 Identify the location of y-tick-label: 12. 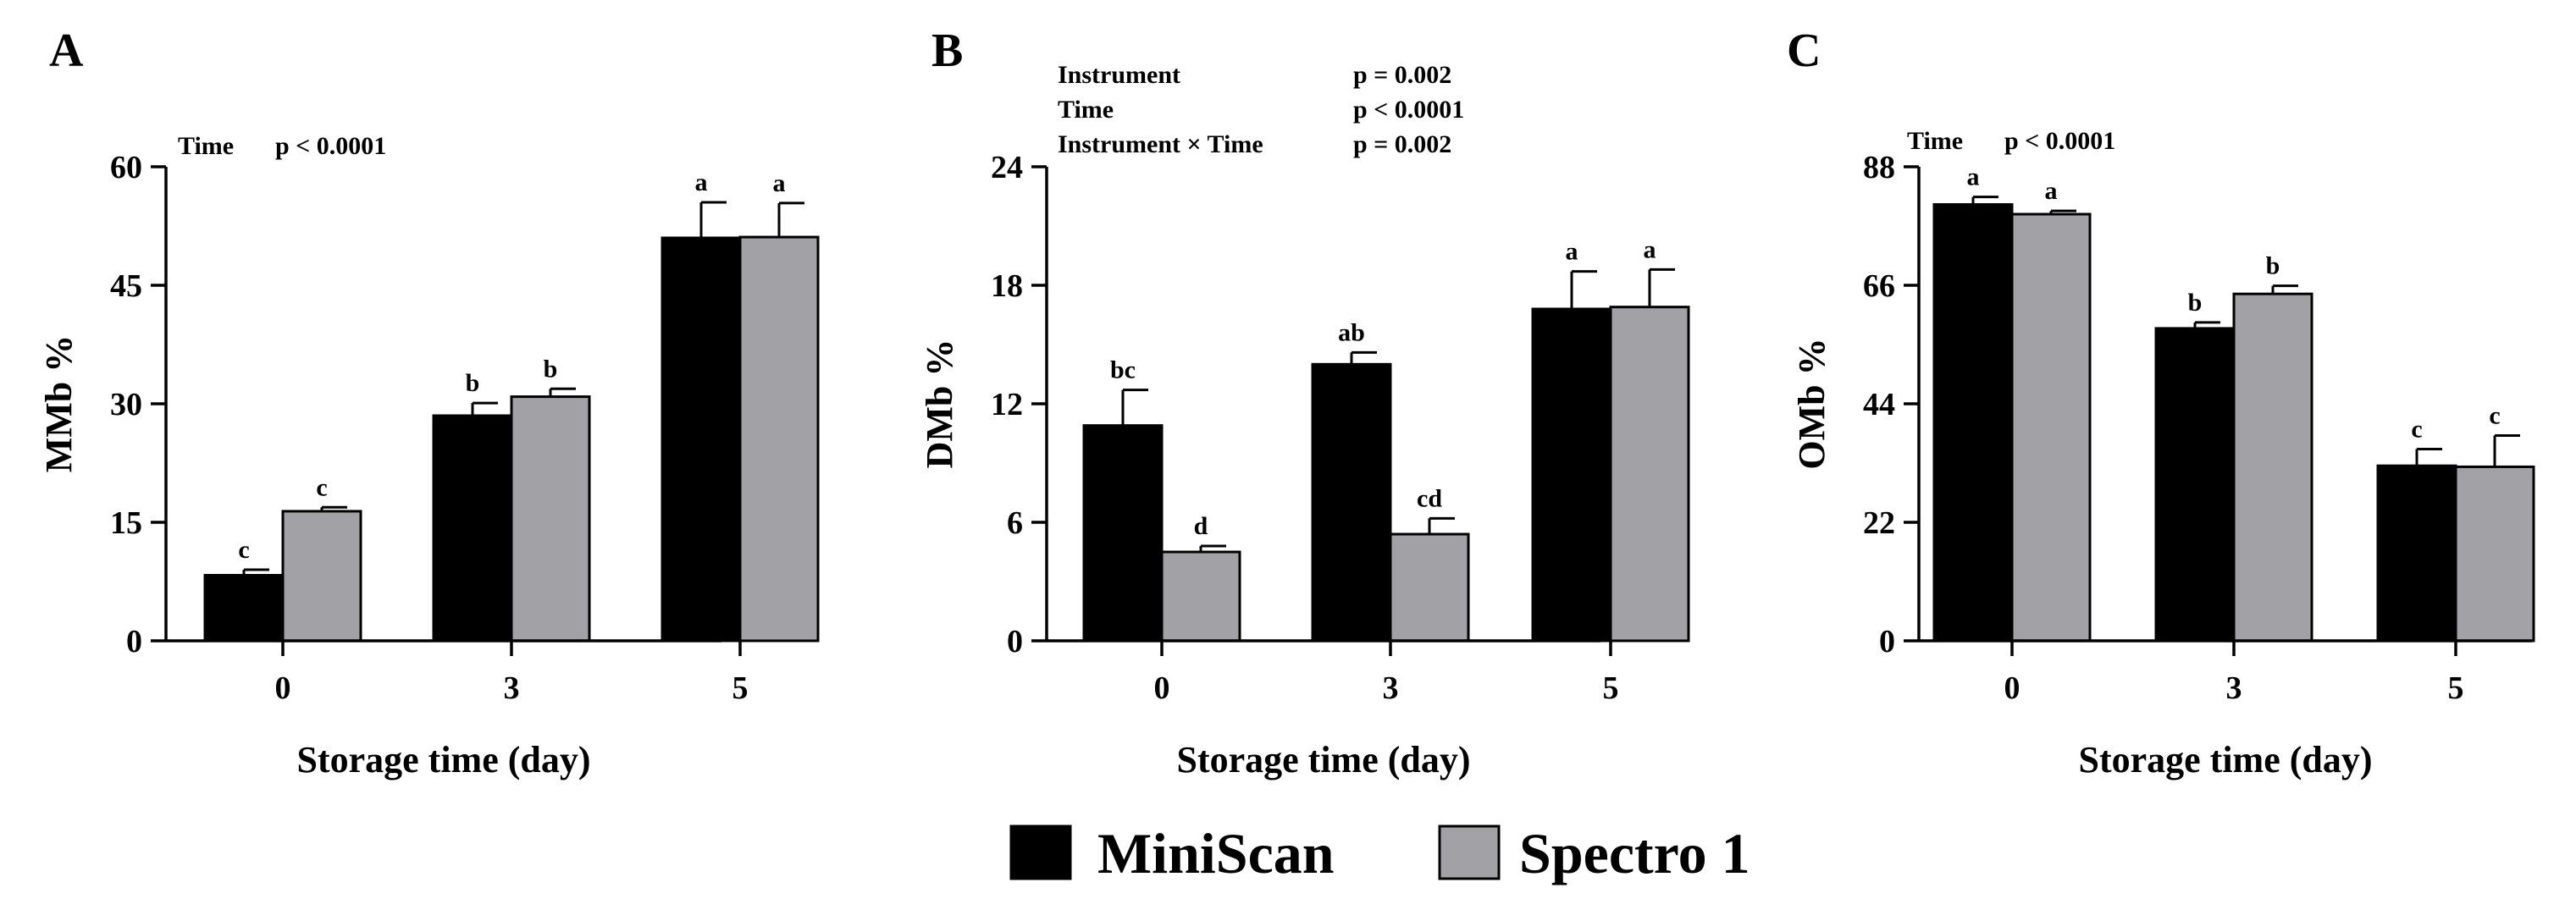
(1007, 404).